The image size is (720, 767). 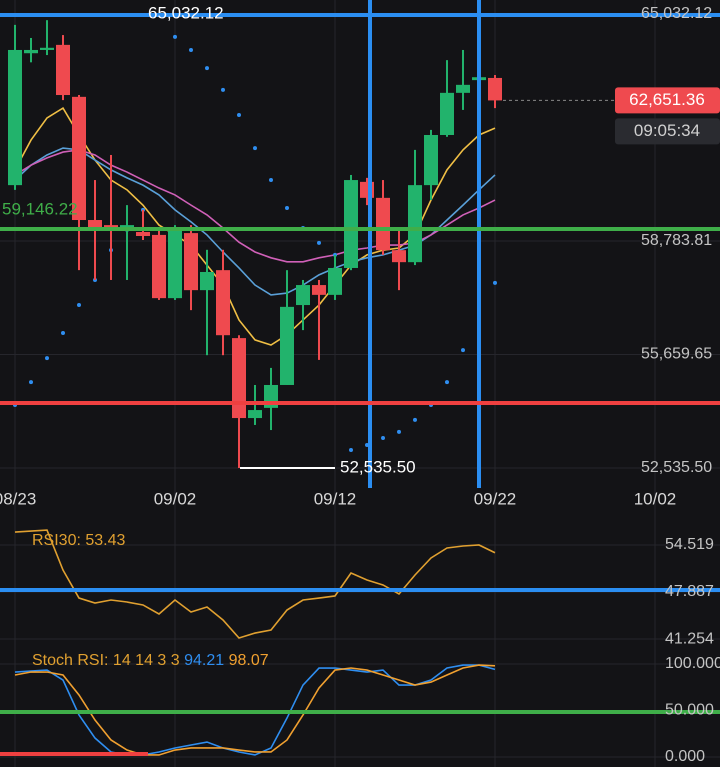 I want to click on x-tick-label: 08/23, so click(x=18, y=498).